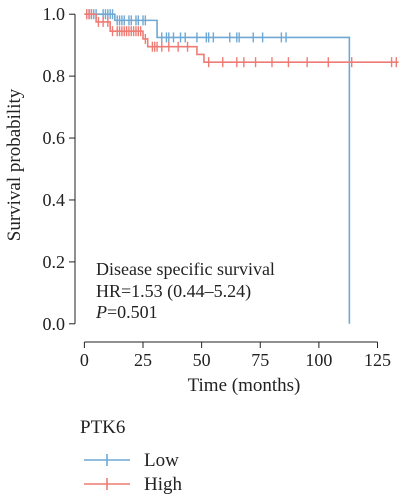  What do you see at coordinates (132, 312) in the screenshot?
I see `pvalue-value: =0.501` at bounding box center [132, 312].